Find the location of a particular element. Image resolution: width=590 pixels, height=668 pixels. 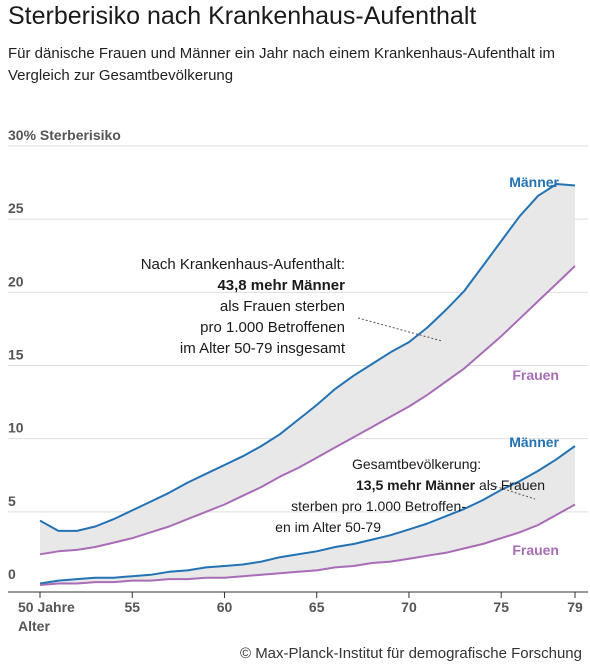

y-tick-label-25: 25 is located at coordinates (16, 208).